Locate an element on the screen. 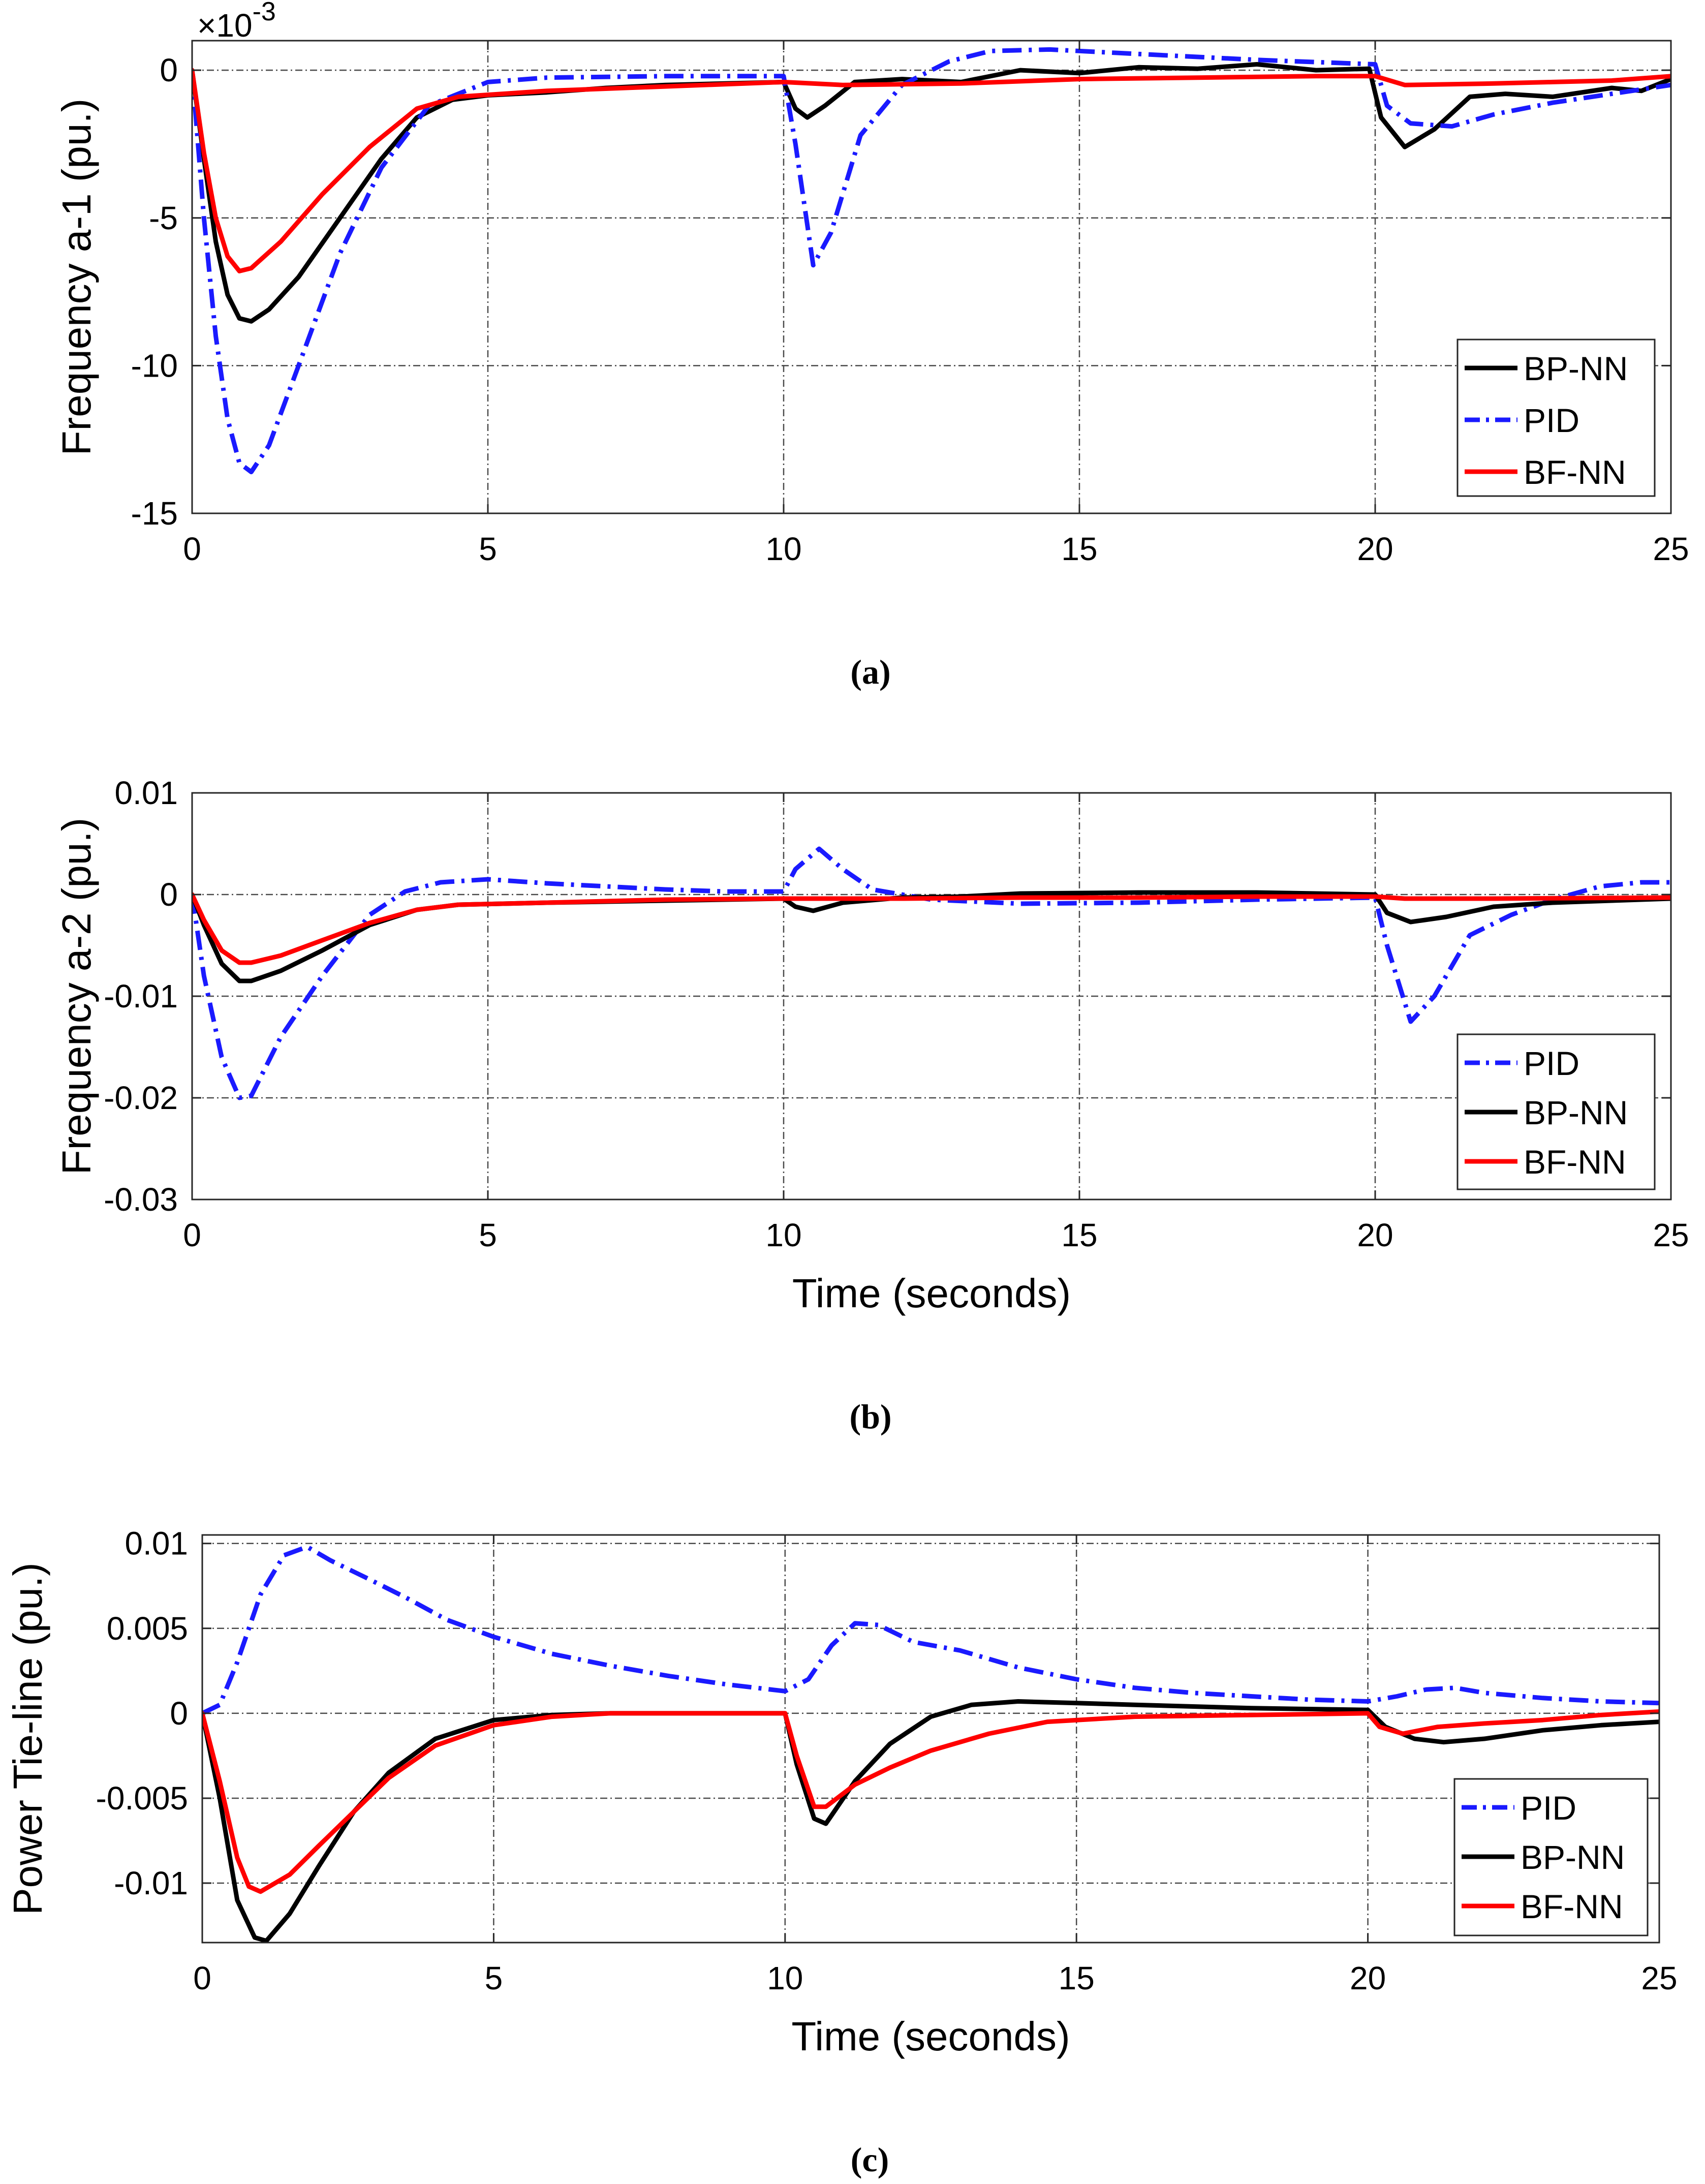 This screenshot has height=2184, width=1705. panel-caption: (a) is located at coordinates (870, 672).